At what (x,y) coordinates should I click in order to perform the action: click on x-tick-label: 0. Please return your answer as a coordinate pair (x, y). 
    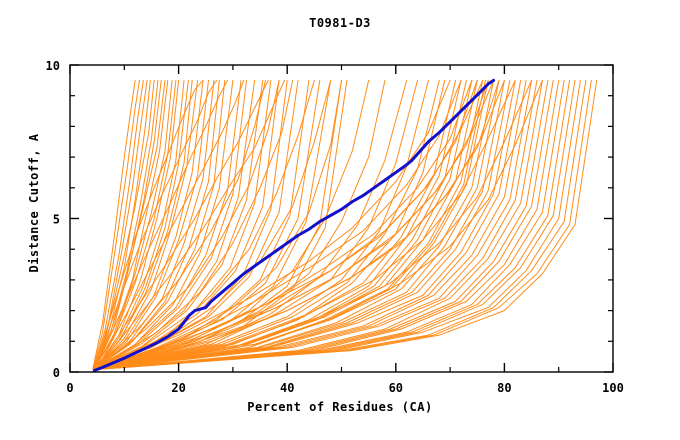
    Looking at the image, I should click on (69, 388).